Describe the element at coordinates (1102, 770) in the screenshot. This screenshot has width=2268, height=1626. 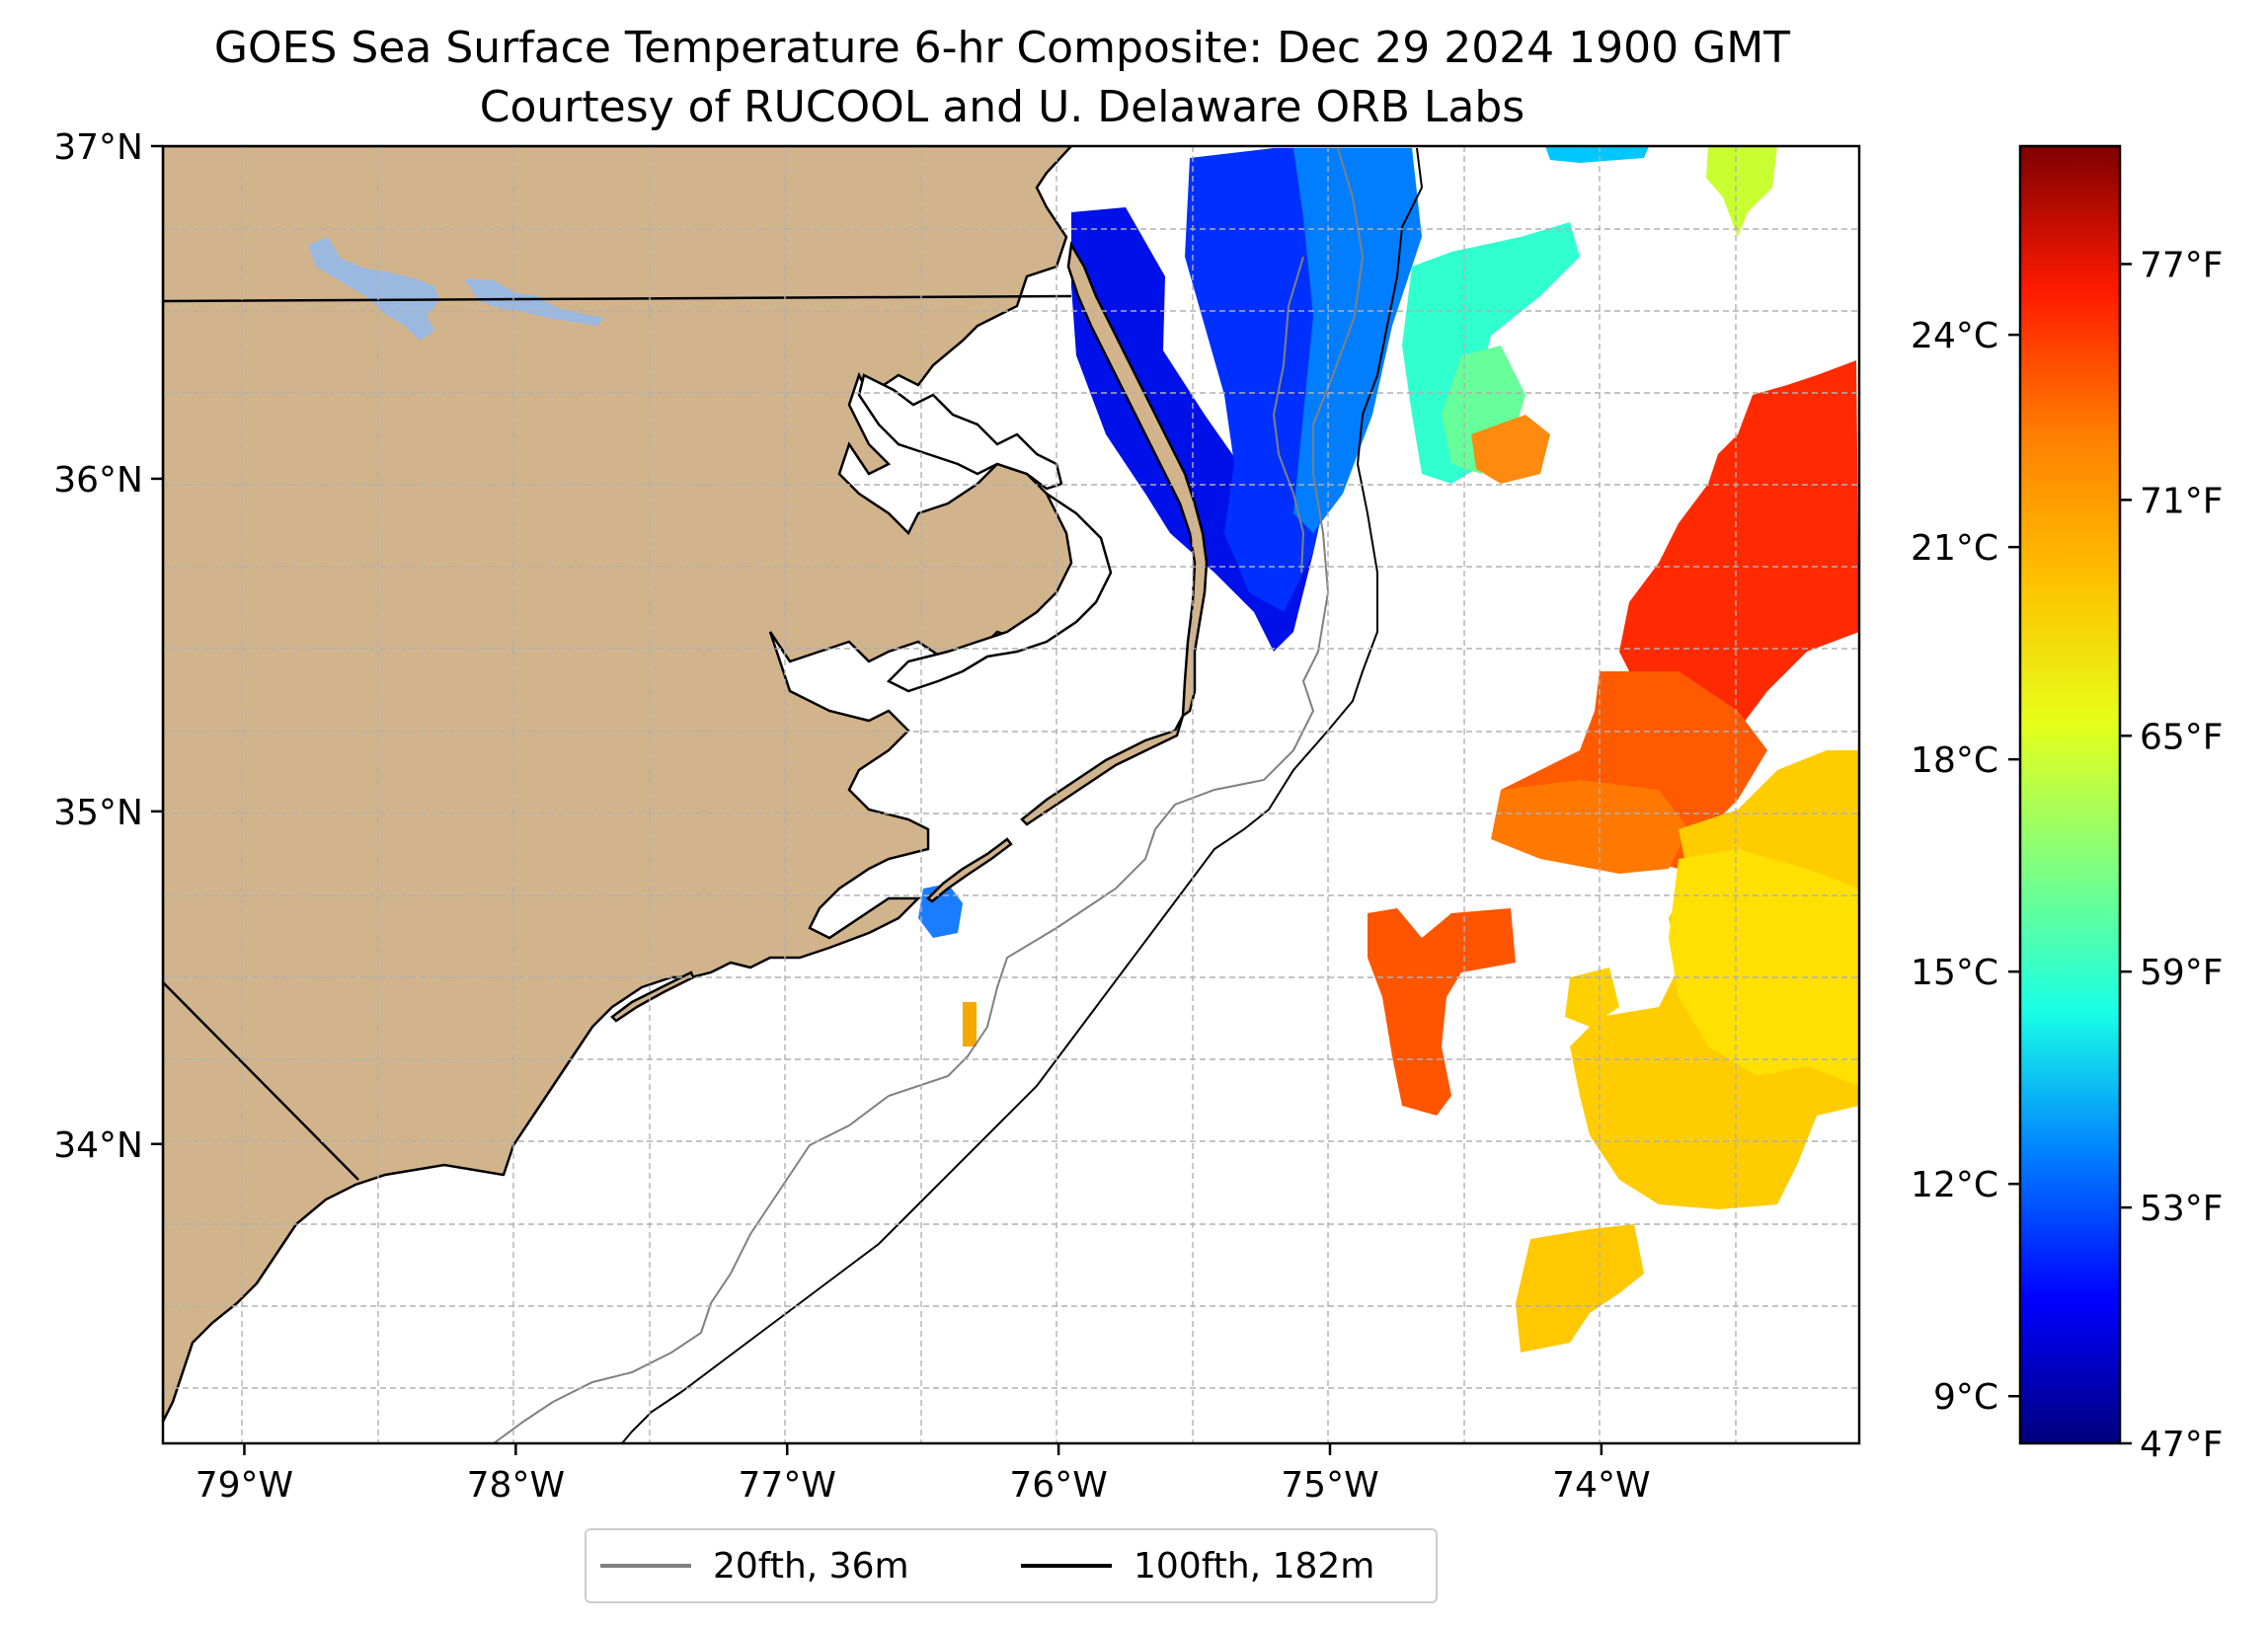
I see `outer-banks-south` at that location.